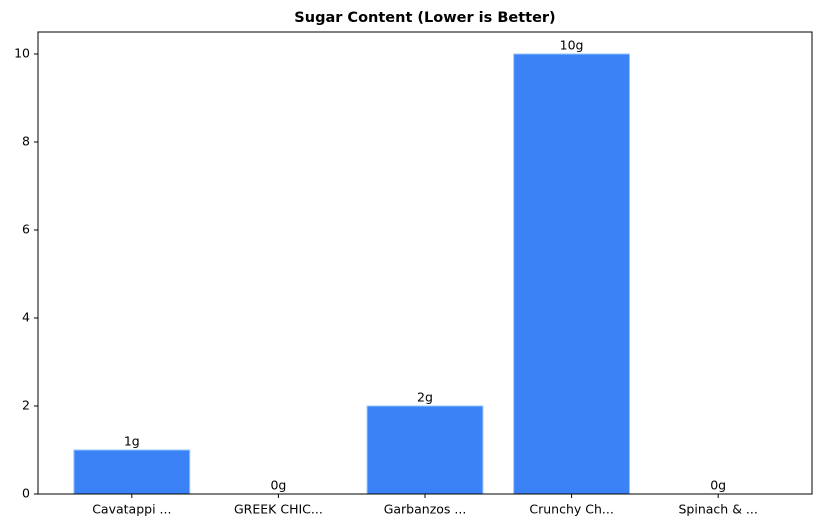 The image size is (822, 528). I want to click on chart-title: Sugar Content (Lower is Better), so click(424, 18).